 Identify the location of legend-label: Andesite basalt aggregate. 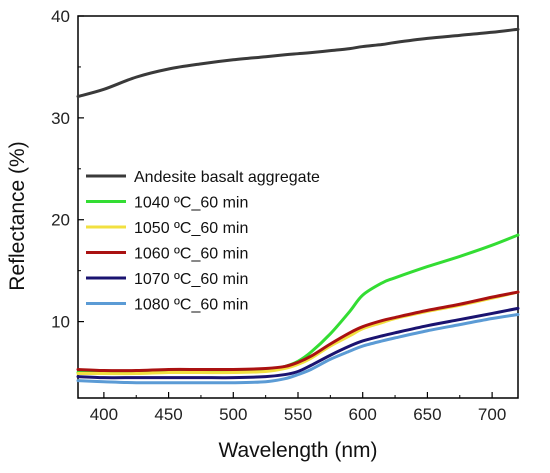
(227, 177).